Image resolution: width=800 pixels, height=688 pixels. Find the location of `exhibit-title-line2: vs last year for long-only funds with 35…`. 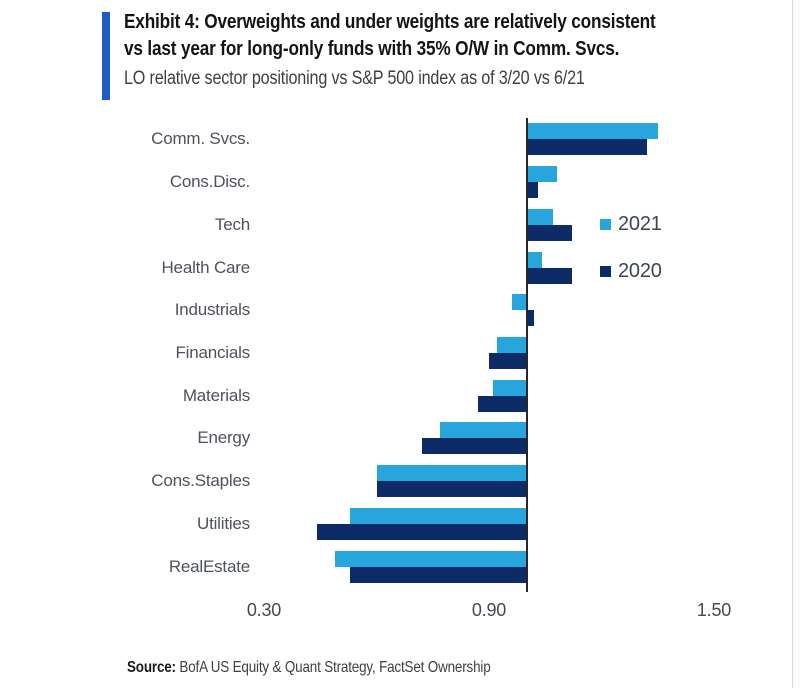

exhibit-title-line2: vs last year for long-only funds with 35… is located at coordinates (372, 49).